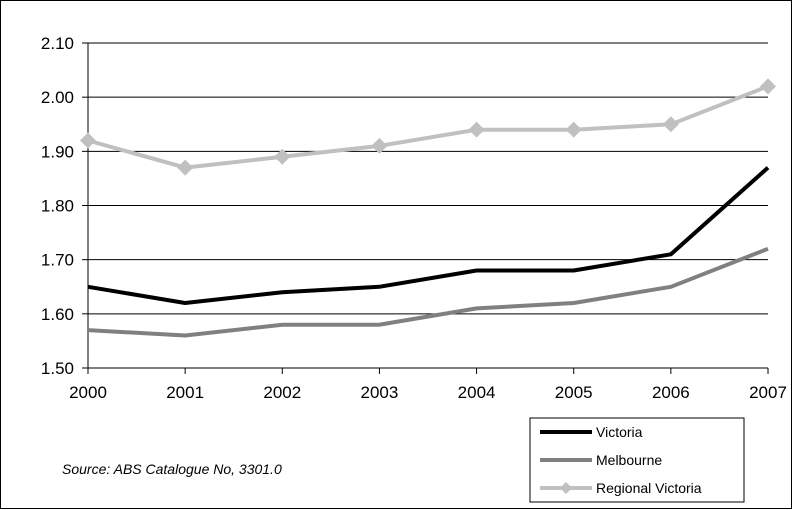  I want to click on x-tick-label: 2006, so click(671, 392).